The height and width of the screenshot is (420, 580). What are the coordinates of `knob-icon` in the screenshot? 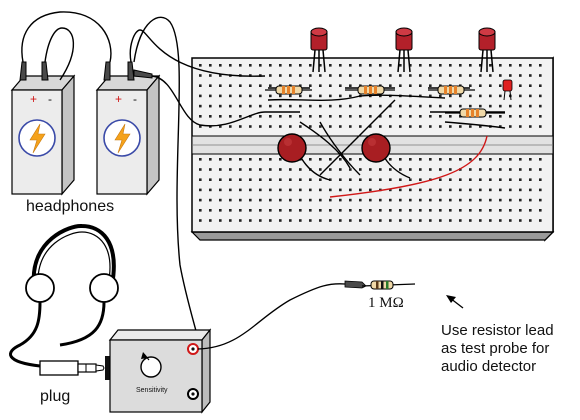 It's located at (151, 367).